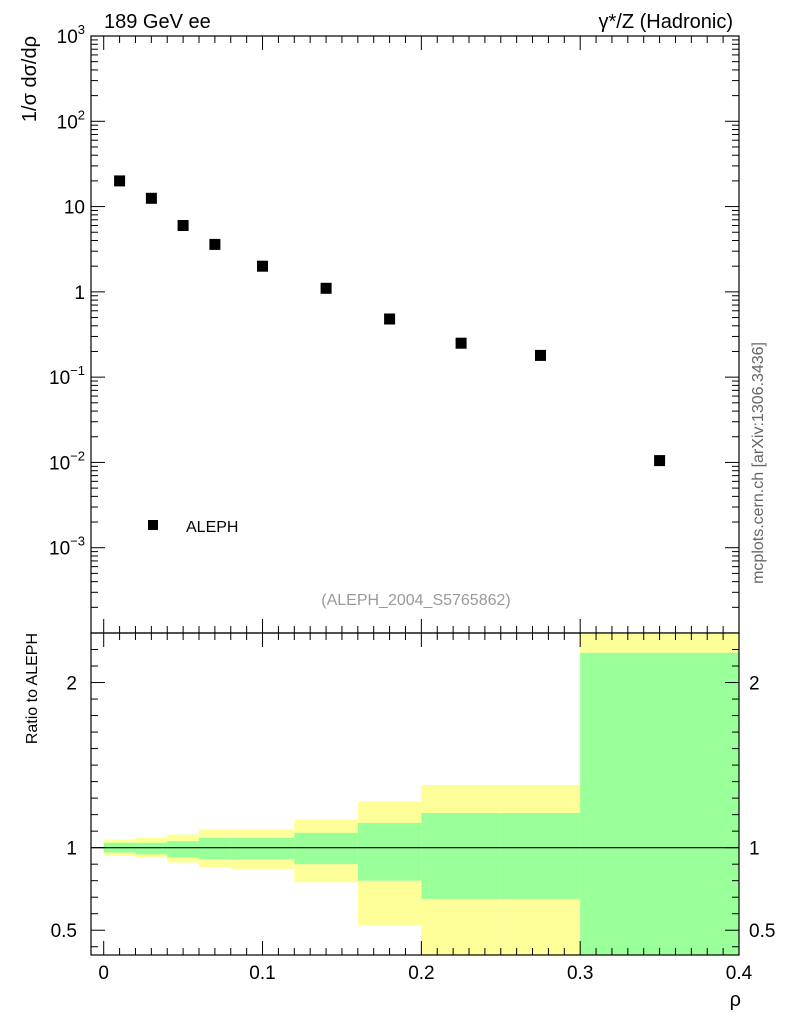  What do you see at coordinates (157, 22) in the screenshot?
I see `header-left-label: 189 GeV ee` at bounding box center [157, 22].